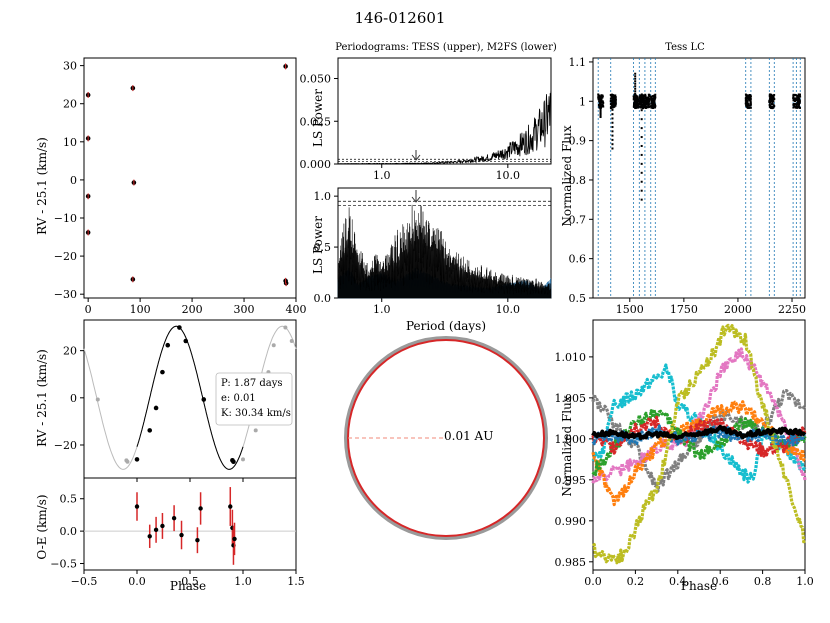 Image resolution: width=830 pixels, height=623 pixels. What do you see at coordinates (69, 531) in the screenshot?
I see `oc-ytick-label: 0.0` at bounding box center [69, 531].